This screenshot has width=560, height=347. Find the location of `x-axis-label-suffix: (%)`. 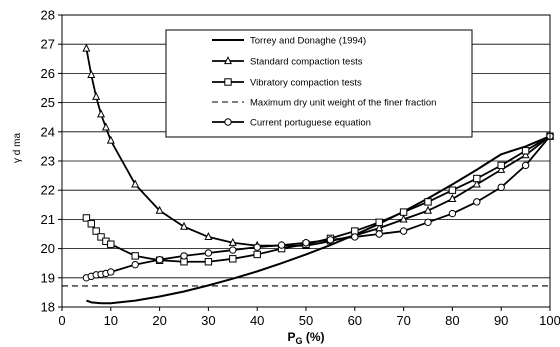

x-axis-label-suffix: (%) is located at coordinates (314, 337).